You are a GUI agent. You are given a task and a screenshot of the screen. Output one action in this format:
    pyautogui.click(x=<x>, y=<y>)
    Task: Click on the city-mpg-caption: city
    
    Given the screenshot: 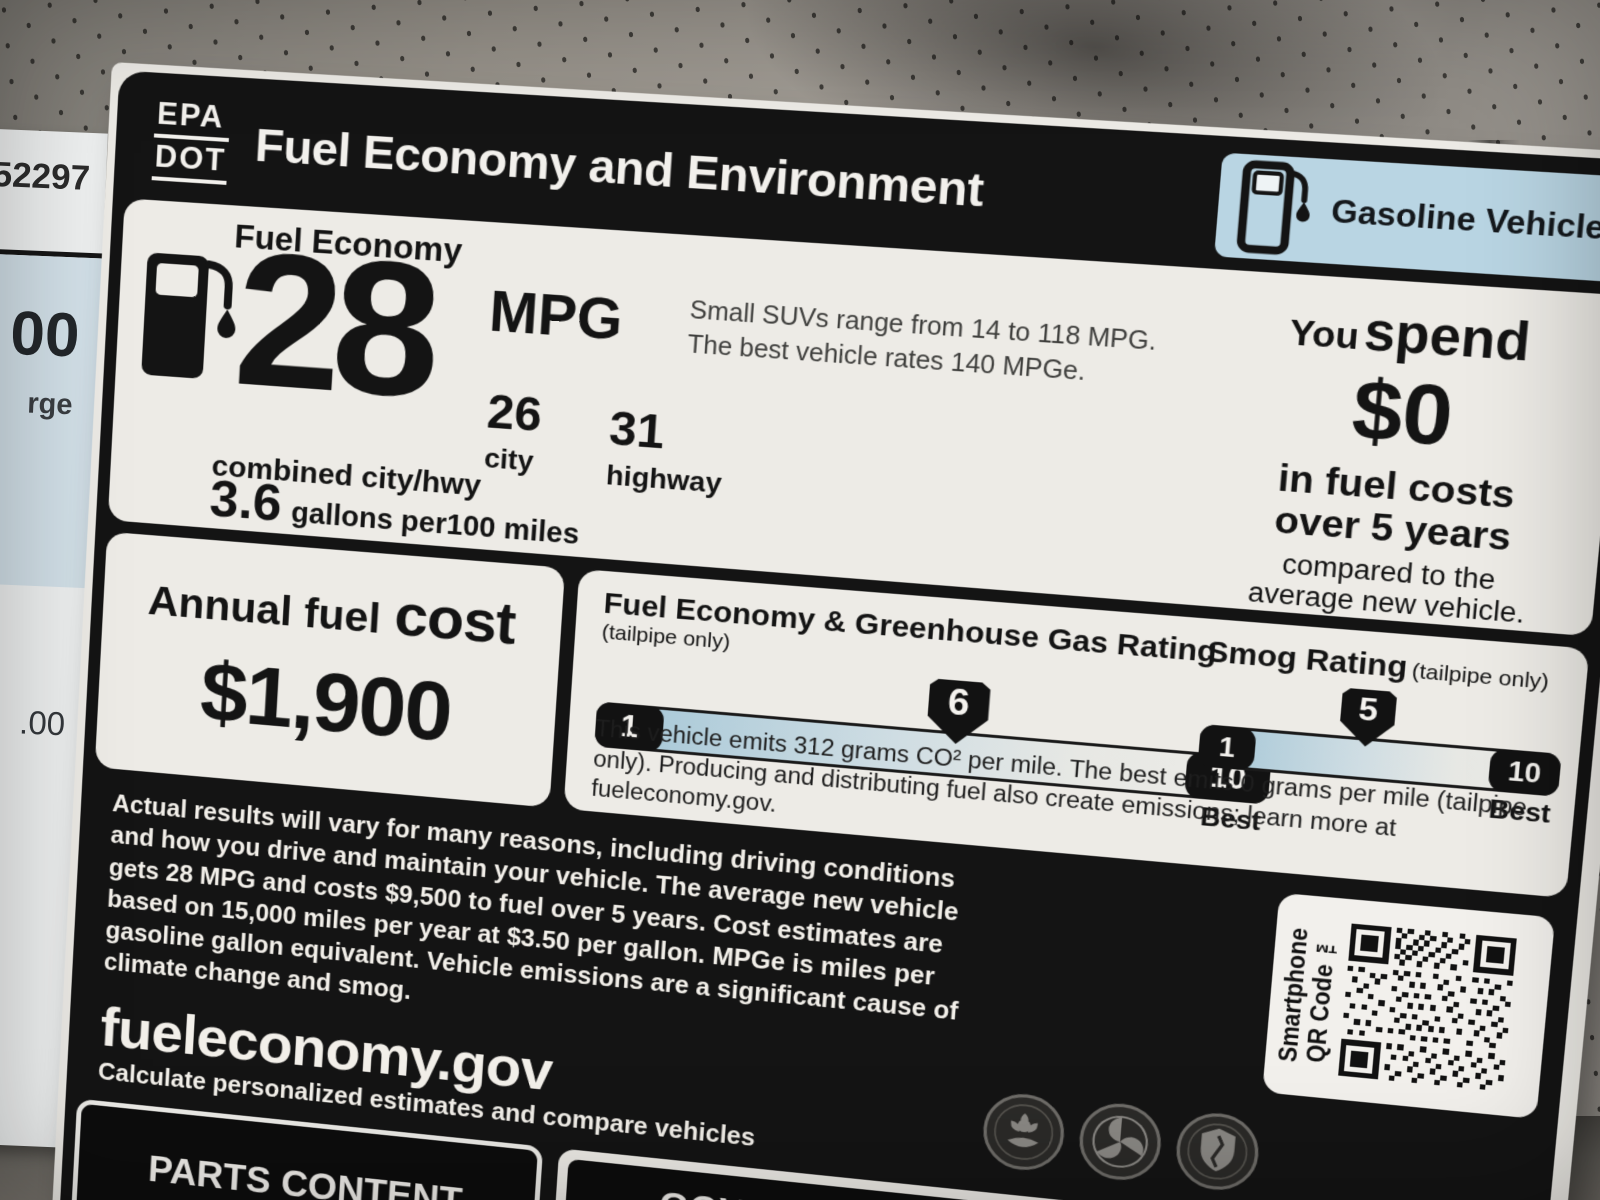 What is the action you would take?
    pyautogui.click(x=509, y=459)
    